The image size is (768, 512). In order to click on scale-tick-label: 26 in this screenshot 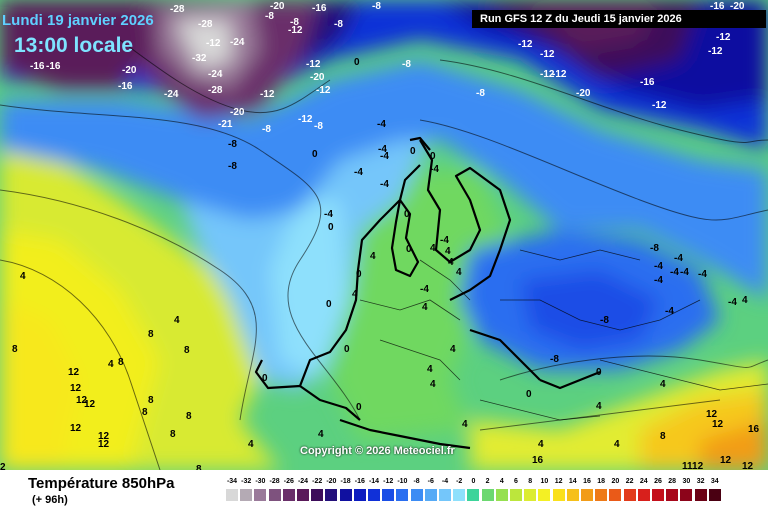, I will do `click(658, 481)`.